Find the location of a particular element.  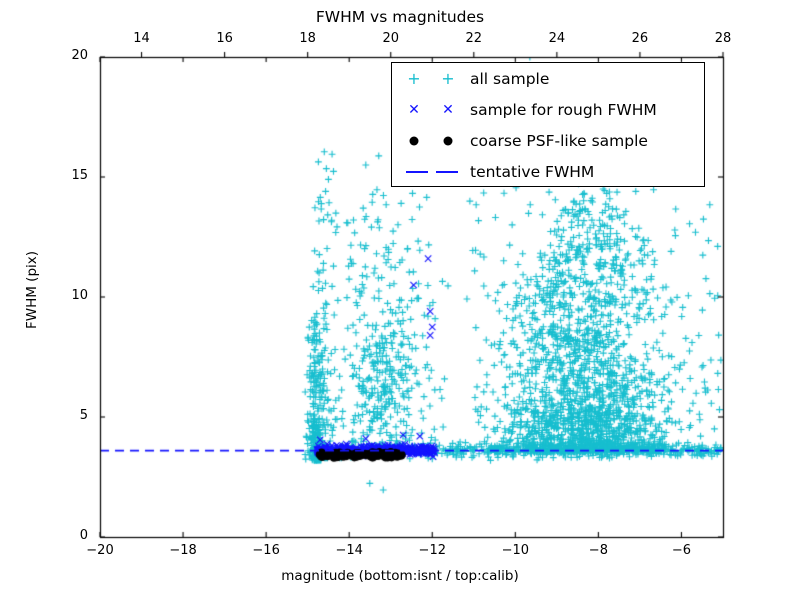

legend-label: sample for rough FWHM is located at coordinates (563, 109).